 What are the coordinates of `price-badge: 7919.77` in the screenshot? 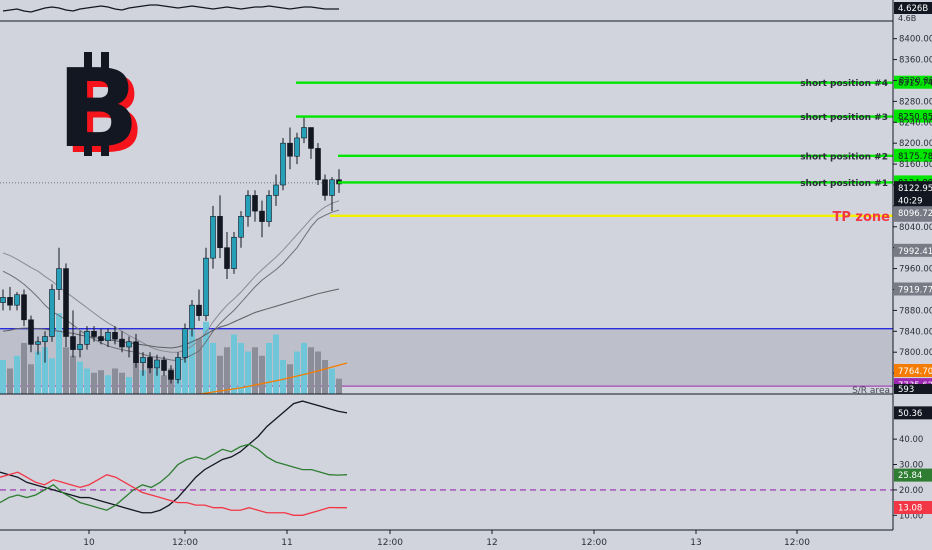 It's located at (915, 290).